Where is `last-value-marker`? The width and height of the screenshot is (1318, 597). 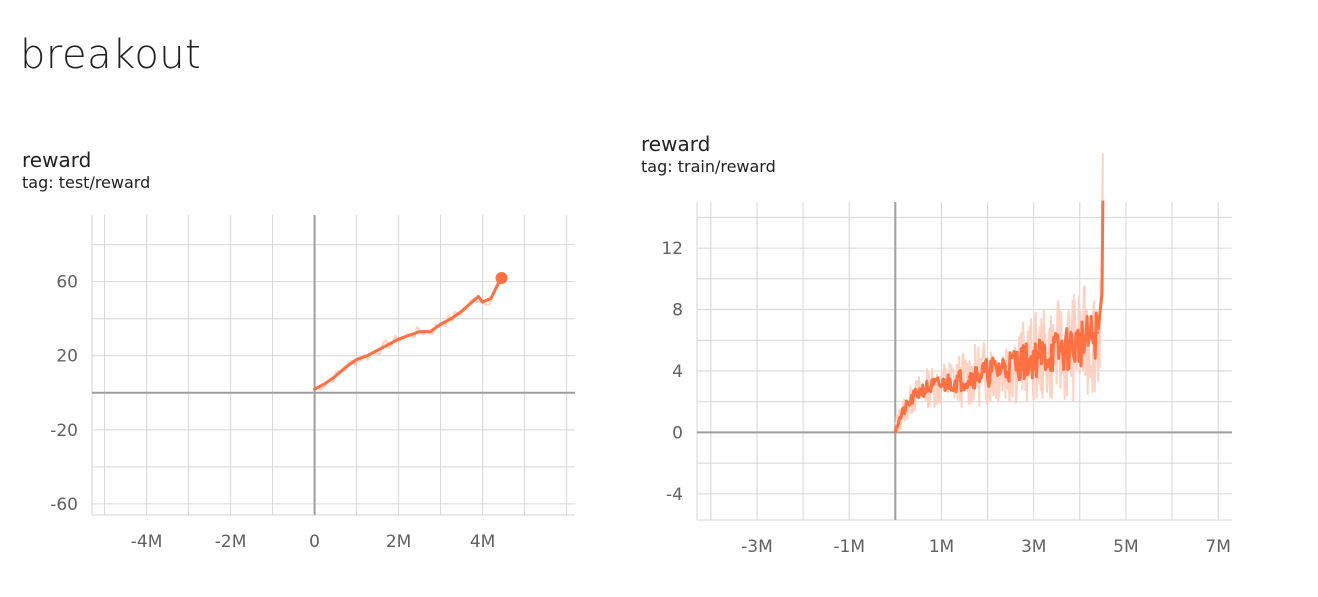 last-value-marker is located at coordinates (501, 277).